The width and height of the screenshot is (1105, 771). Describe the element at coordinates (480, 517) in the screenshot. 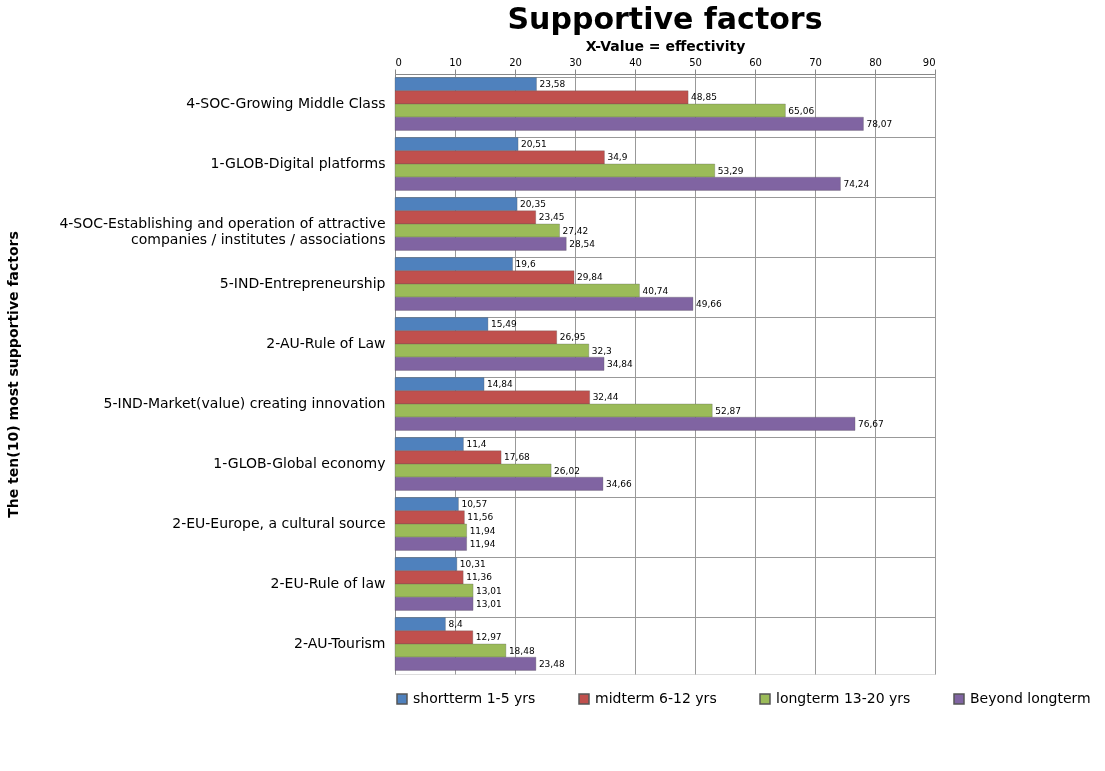

I see `data-label: 11,56` at that location.